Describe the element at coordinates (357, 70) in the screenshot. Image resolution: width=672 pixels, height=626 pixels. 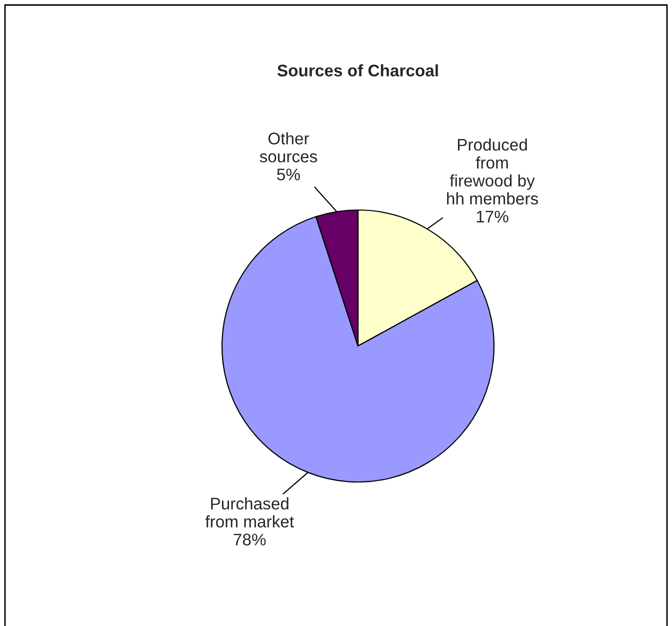
I see `chart-title: Sources of Charcoal` at that location.